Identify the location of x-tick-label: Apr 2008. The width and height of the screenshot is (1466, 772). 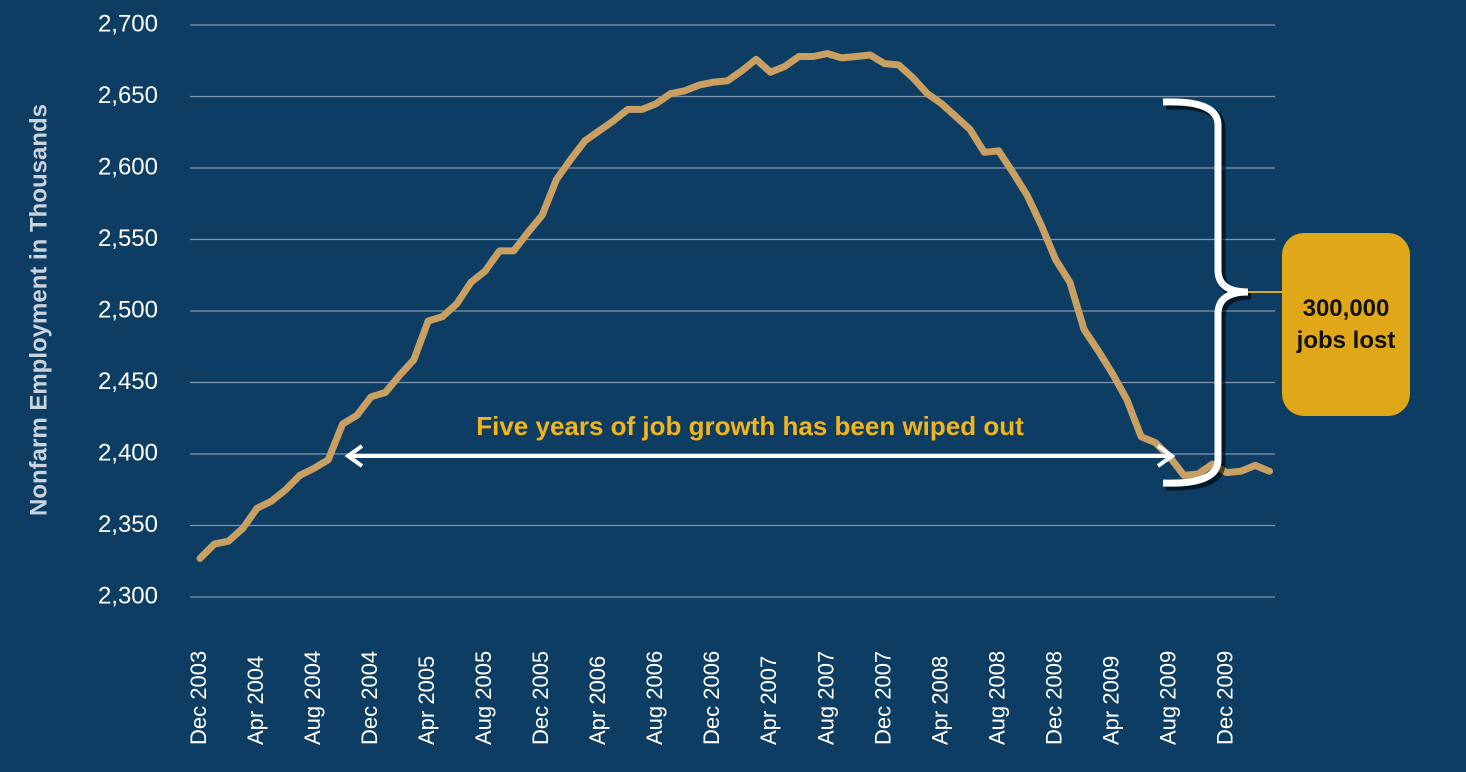
(939, 700).